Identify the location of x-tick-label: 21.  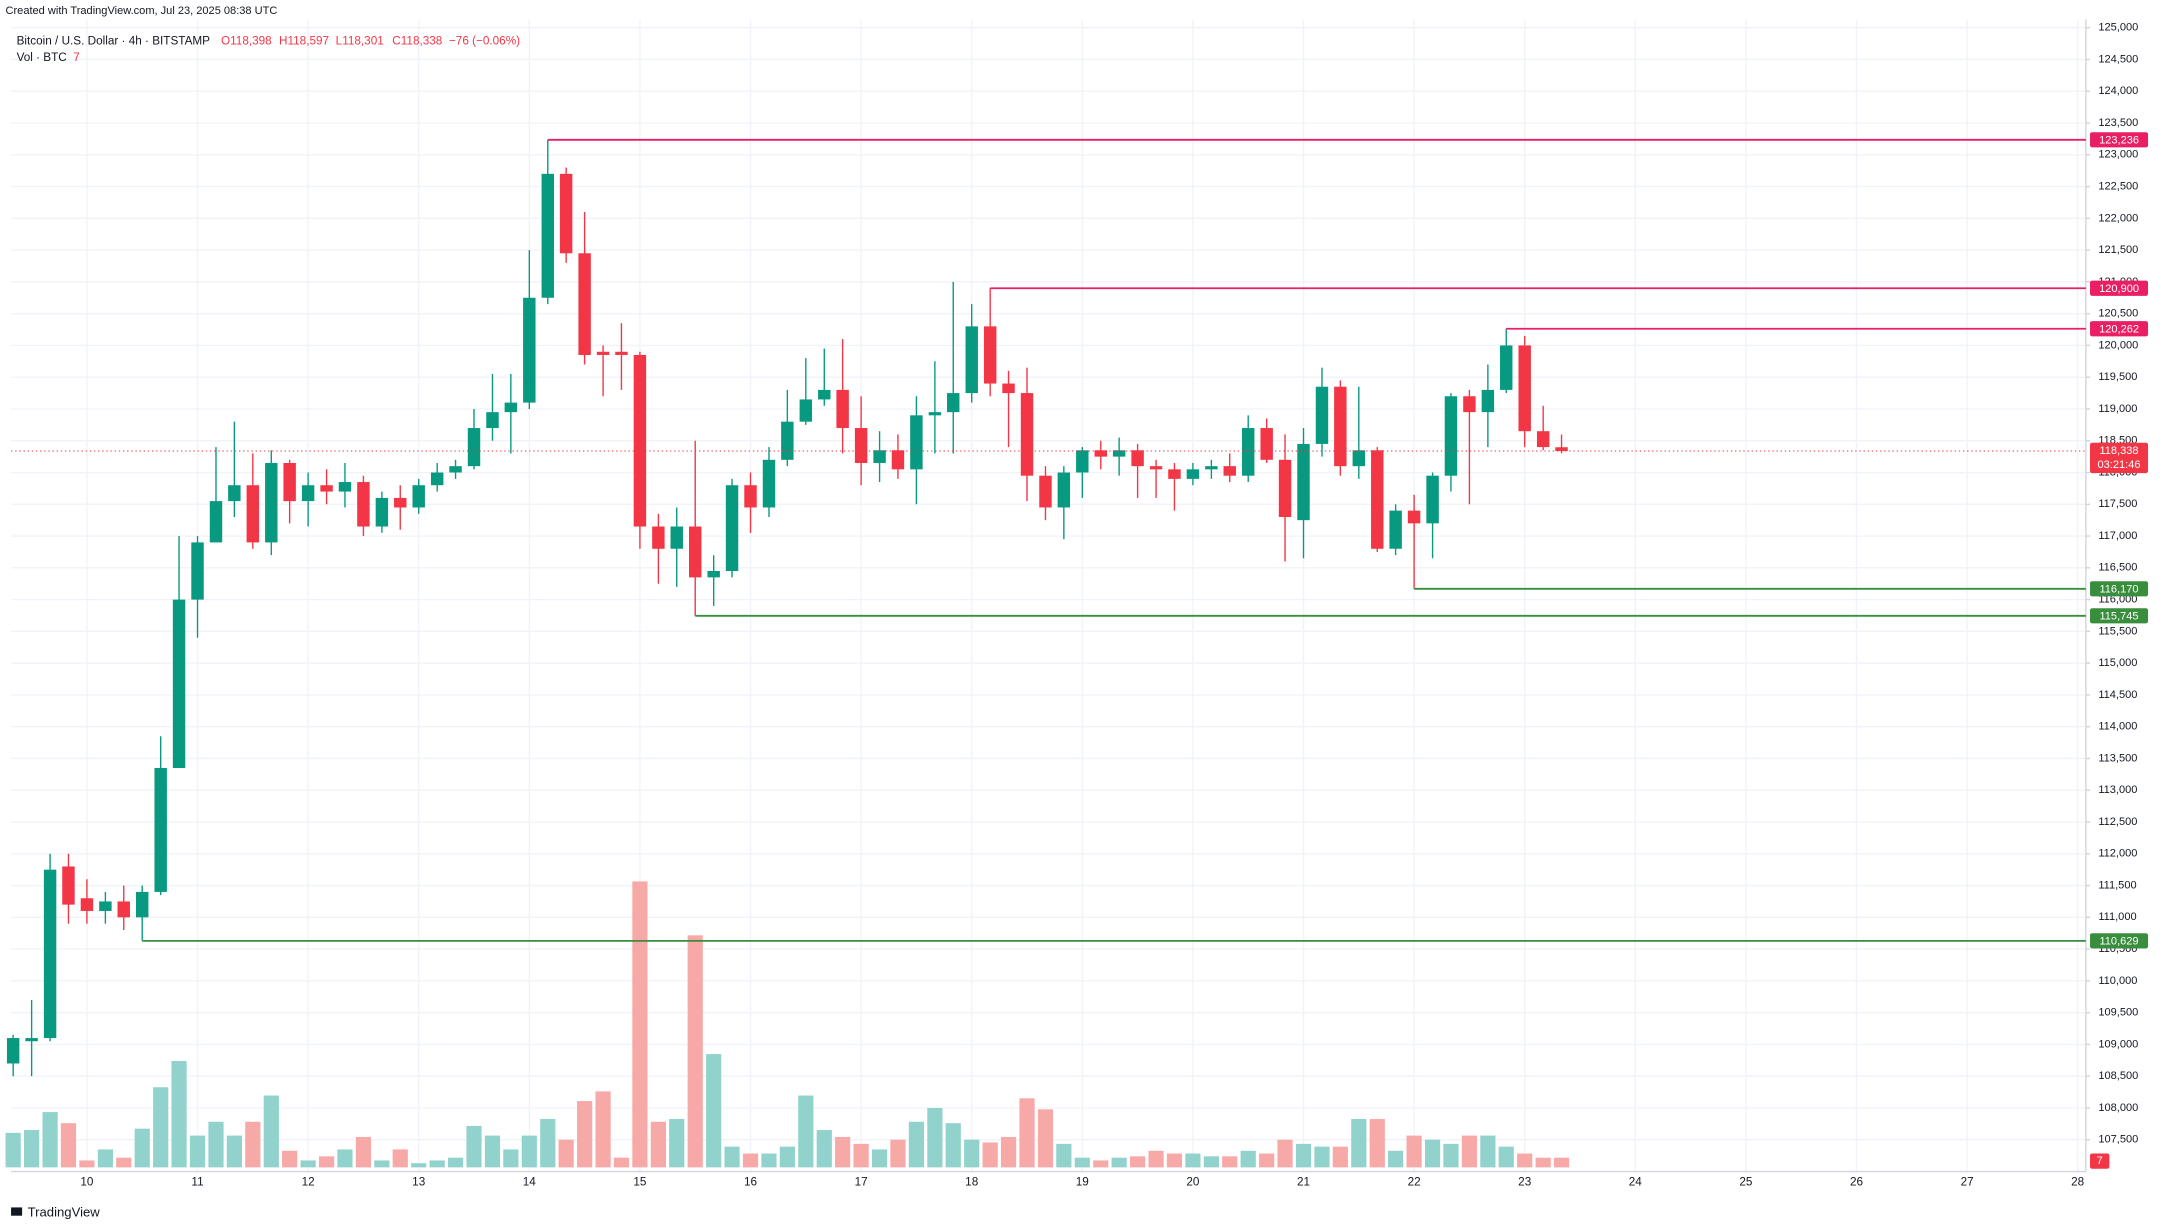
(1303, 1182).